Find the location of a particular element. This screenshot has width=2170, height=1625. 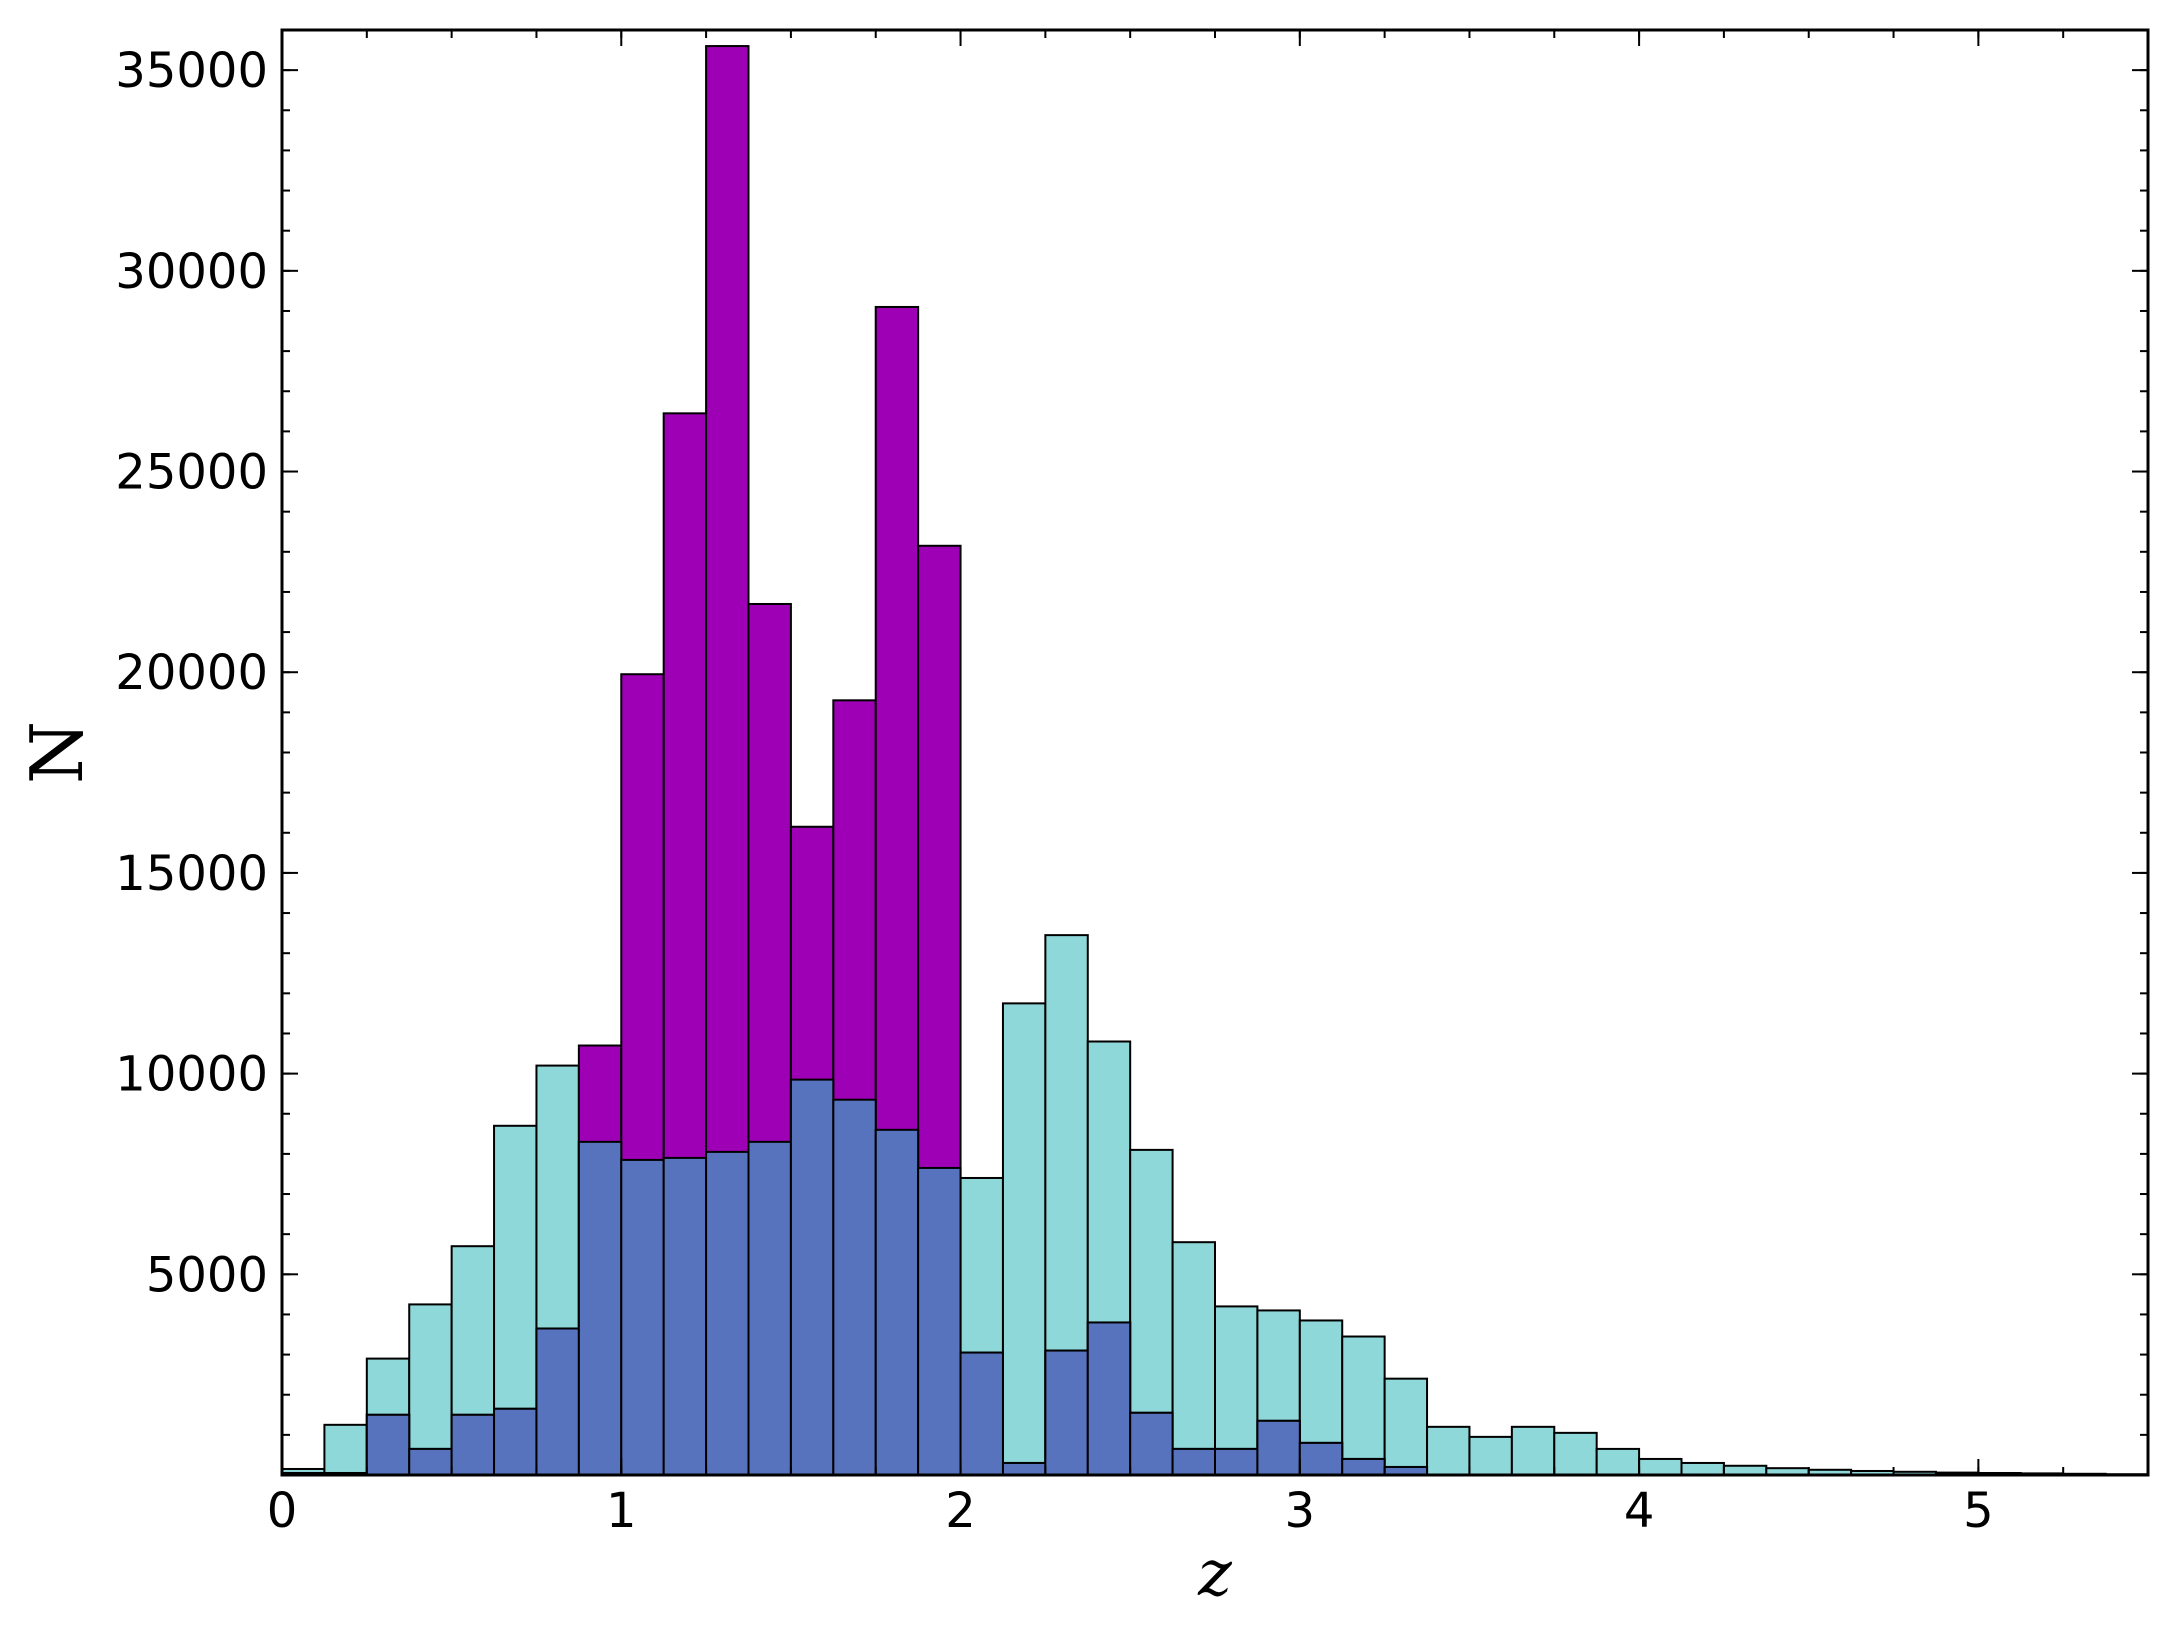

x-tick-label: 5 is located at coordinates (1978, 1511).